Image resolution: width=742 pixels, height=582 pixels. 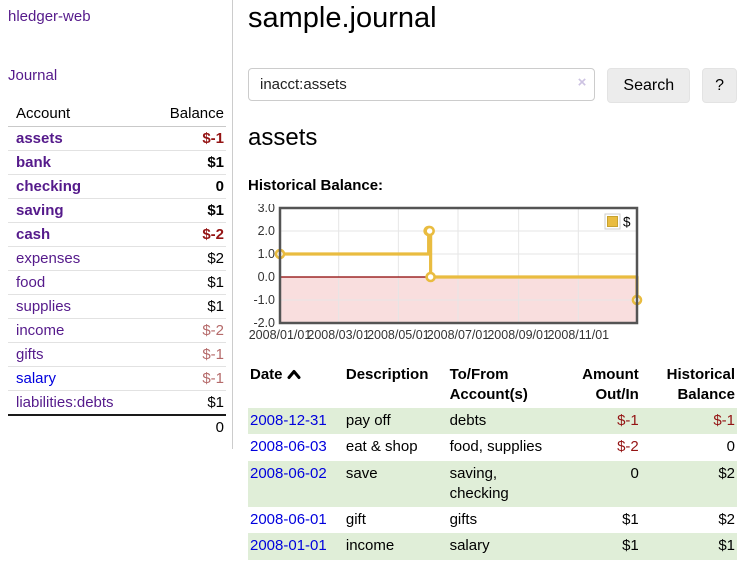 I want to click on account-link: assets, so click(x=39, y=138).